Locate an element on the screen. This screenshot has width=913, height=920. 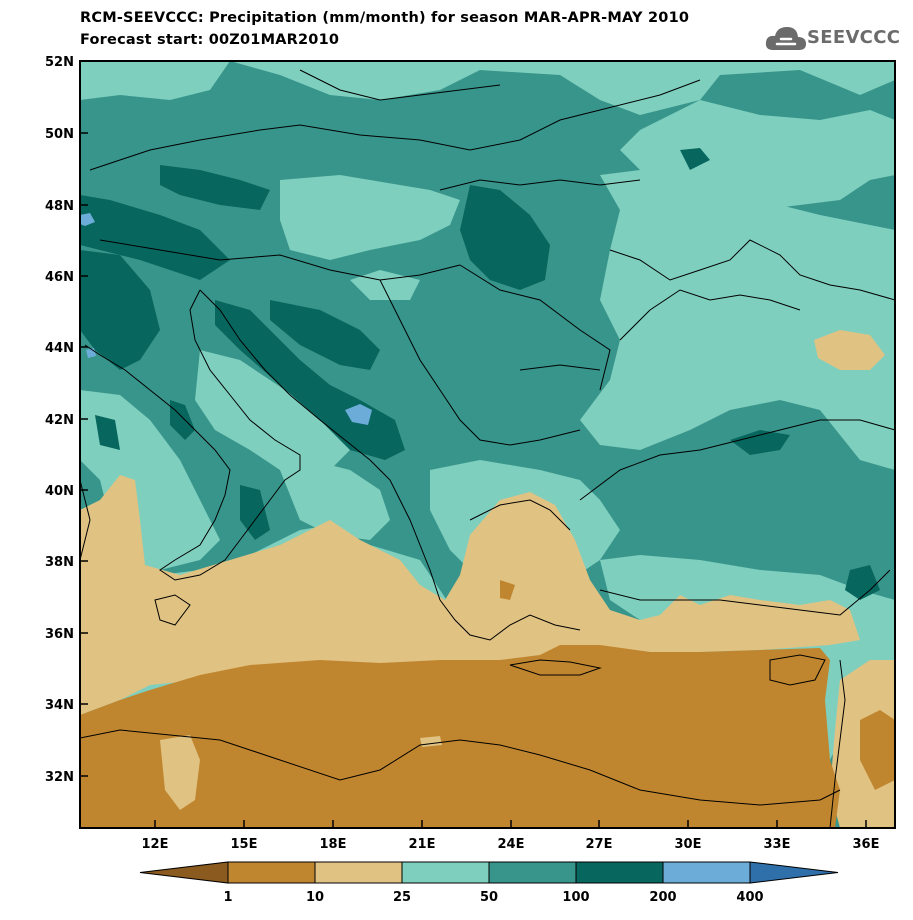
lon-label: 36E is located at coordinates (866, 844).